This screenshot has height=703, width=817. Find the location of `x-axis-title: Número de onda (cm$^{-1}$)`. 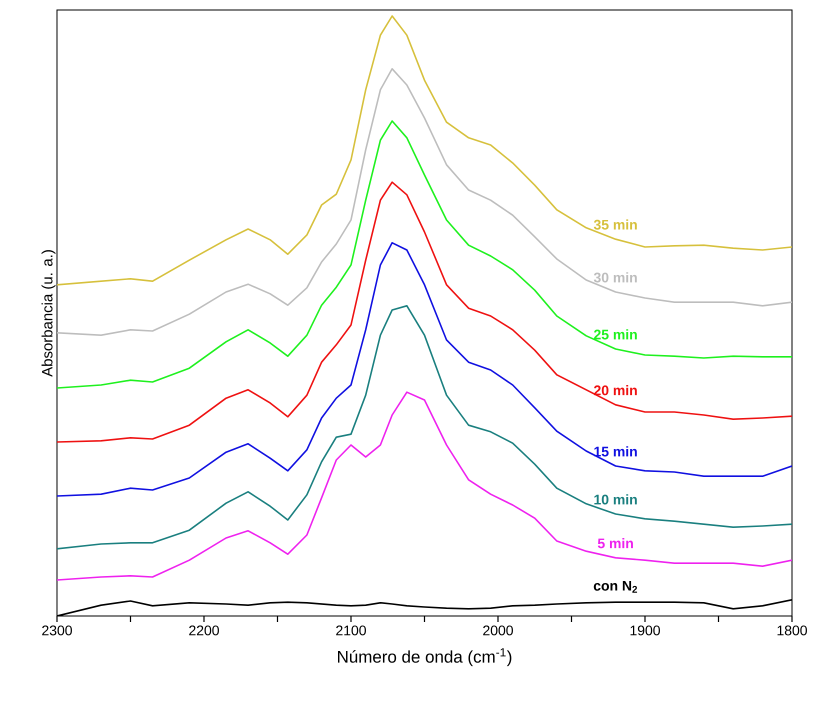

x-axis-title: Número de onda (cm$^{-1}$) is located at coordinates (425, 657).